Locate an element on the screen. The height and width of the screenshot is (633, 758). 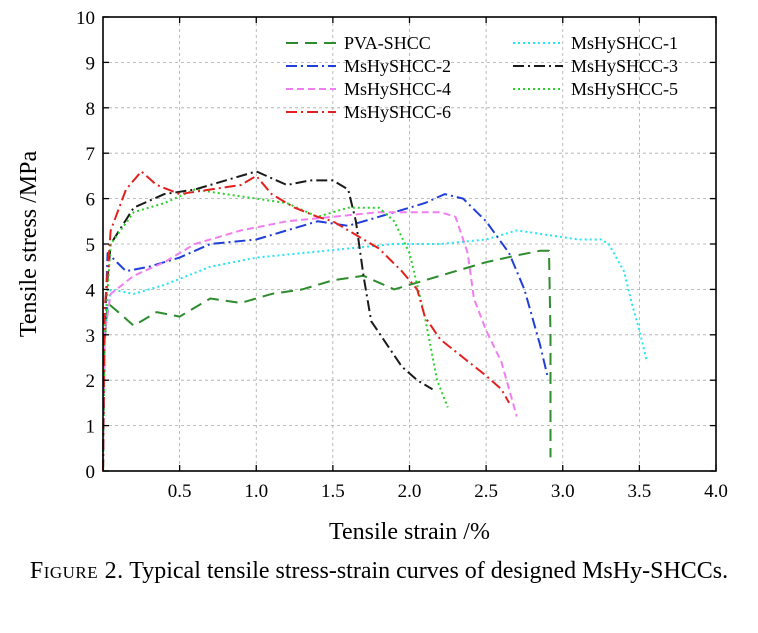
y-tick-label: 7 is located at coordinates (91, 154).